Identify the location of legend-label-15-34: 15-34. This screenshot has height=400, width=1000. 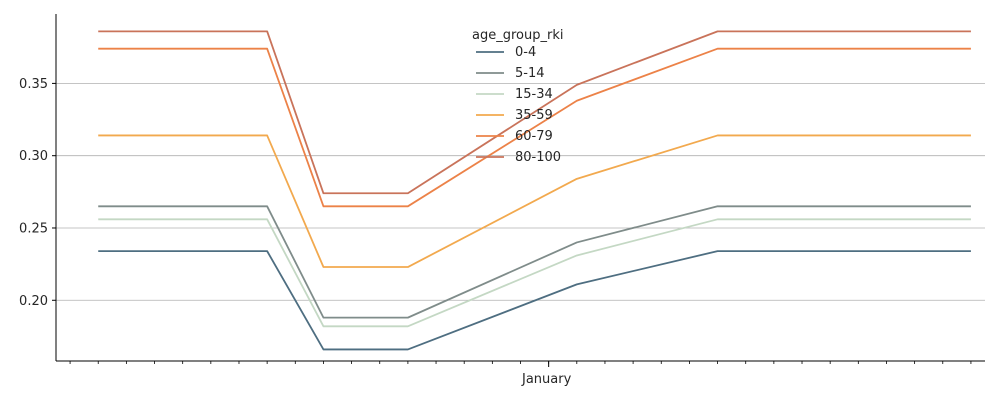
(534, 94).